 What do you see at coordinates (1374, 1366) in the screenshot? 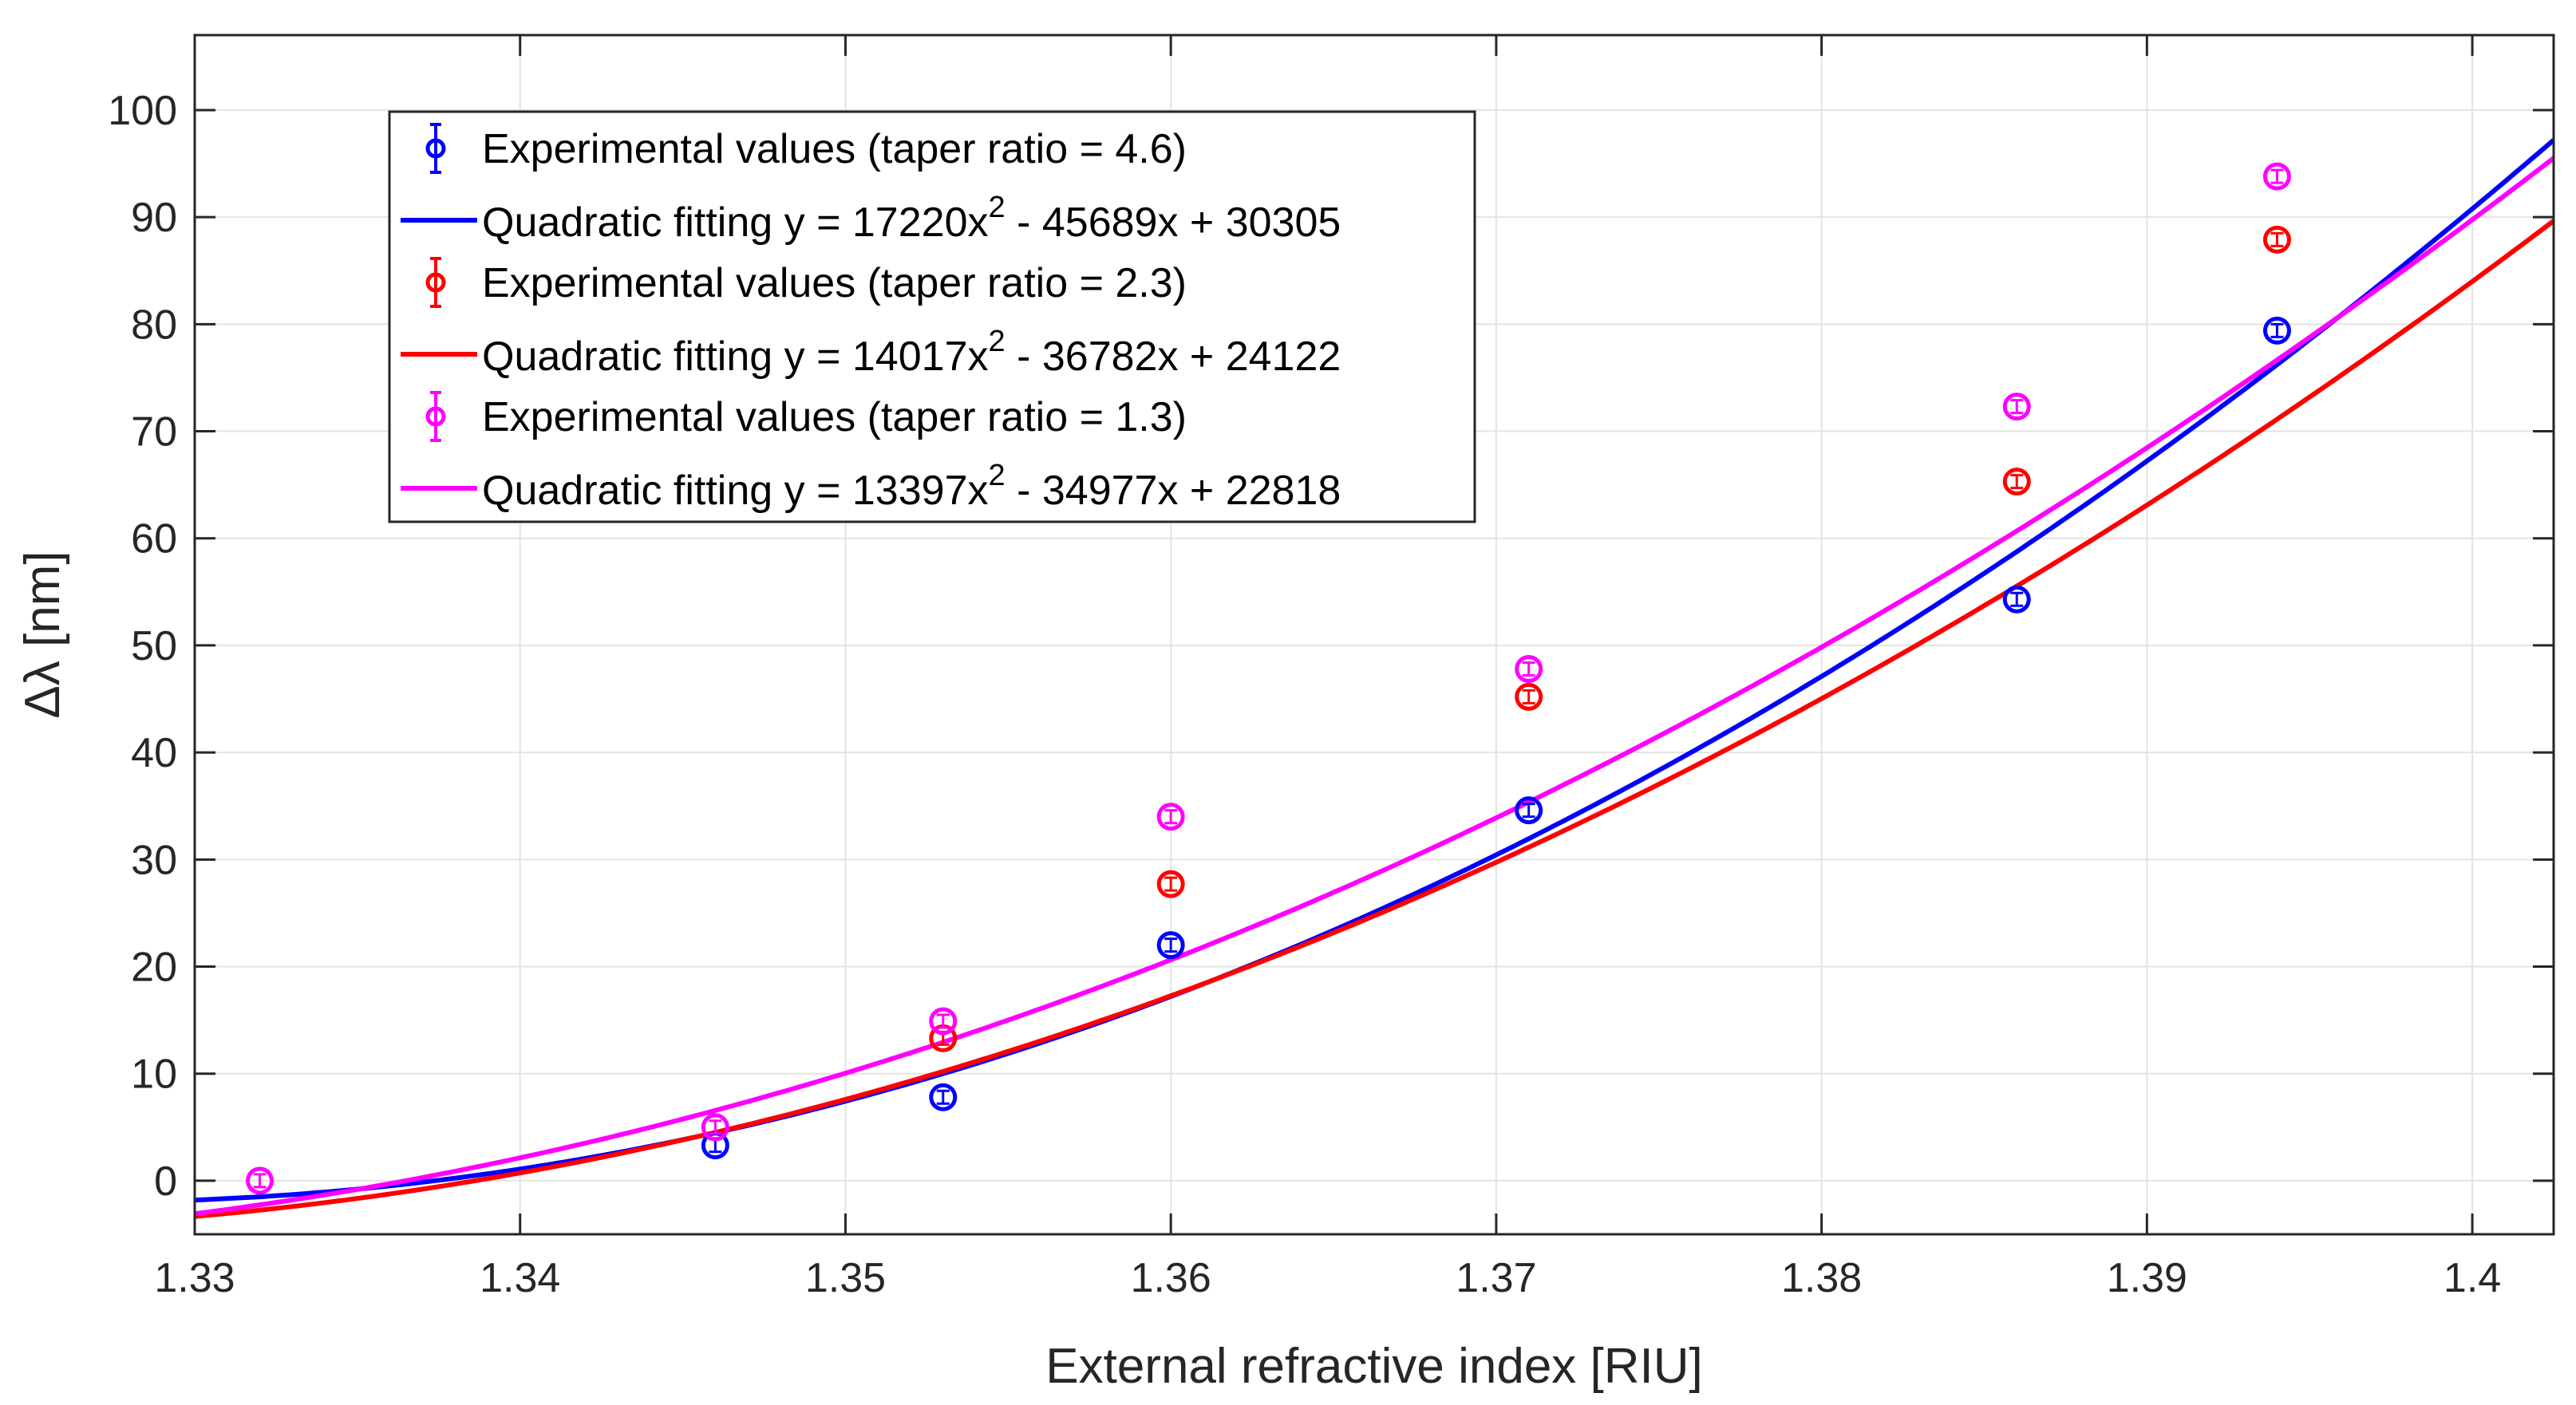
I see `x-axis-label: External refractive index [RIU]` at bounding box center [1374, 1366].